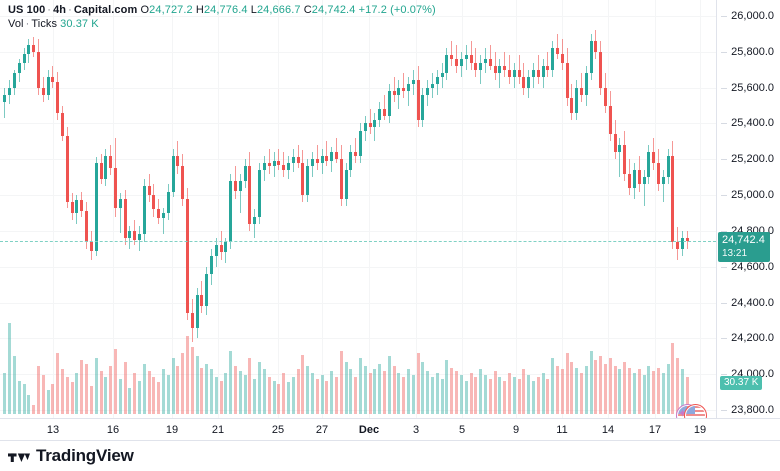  I want to click on high-key: H, so click(199, 10).